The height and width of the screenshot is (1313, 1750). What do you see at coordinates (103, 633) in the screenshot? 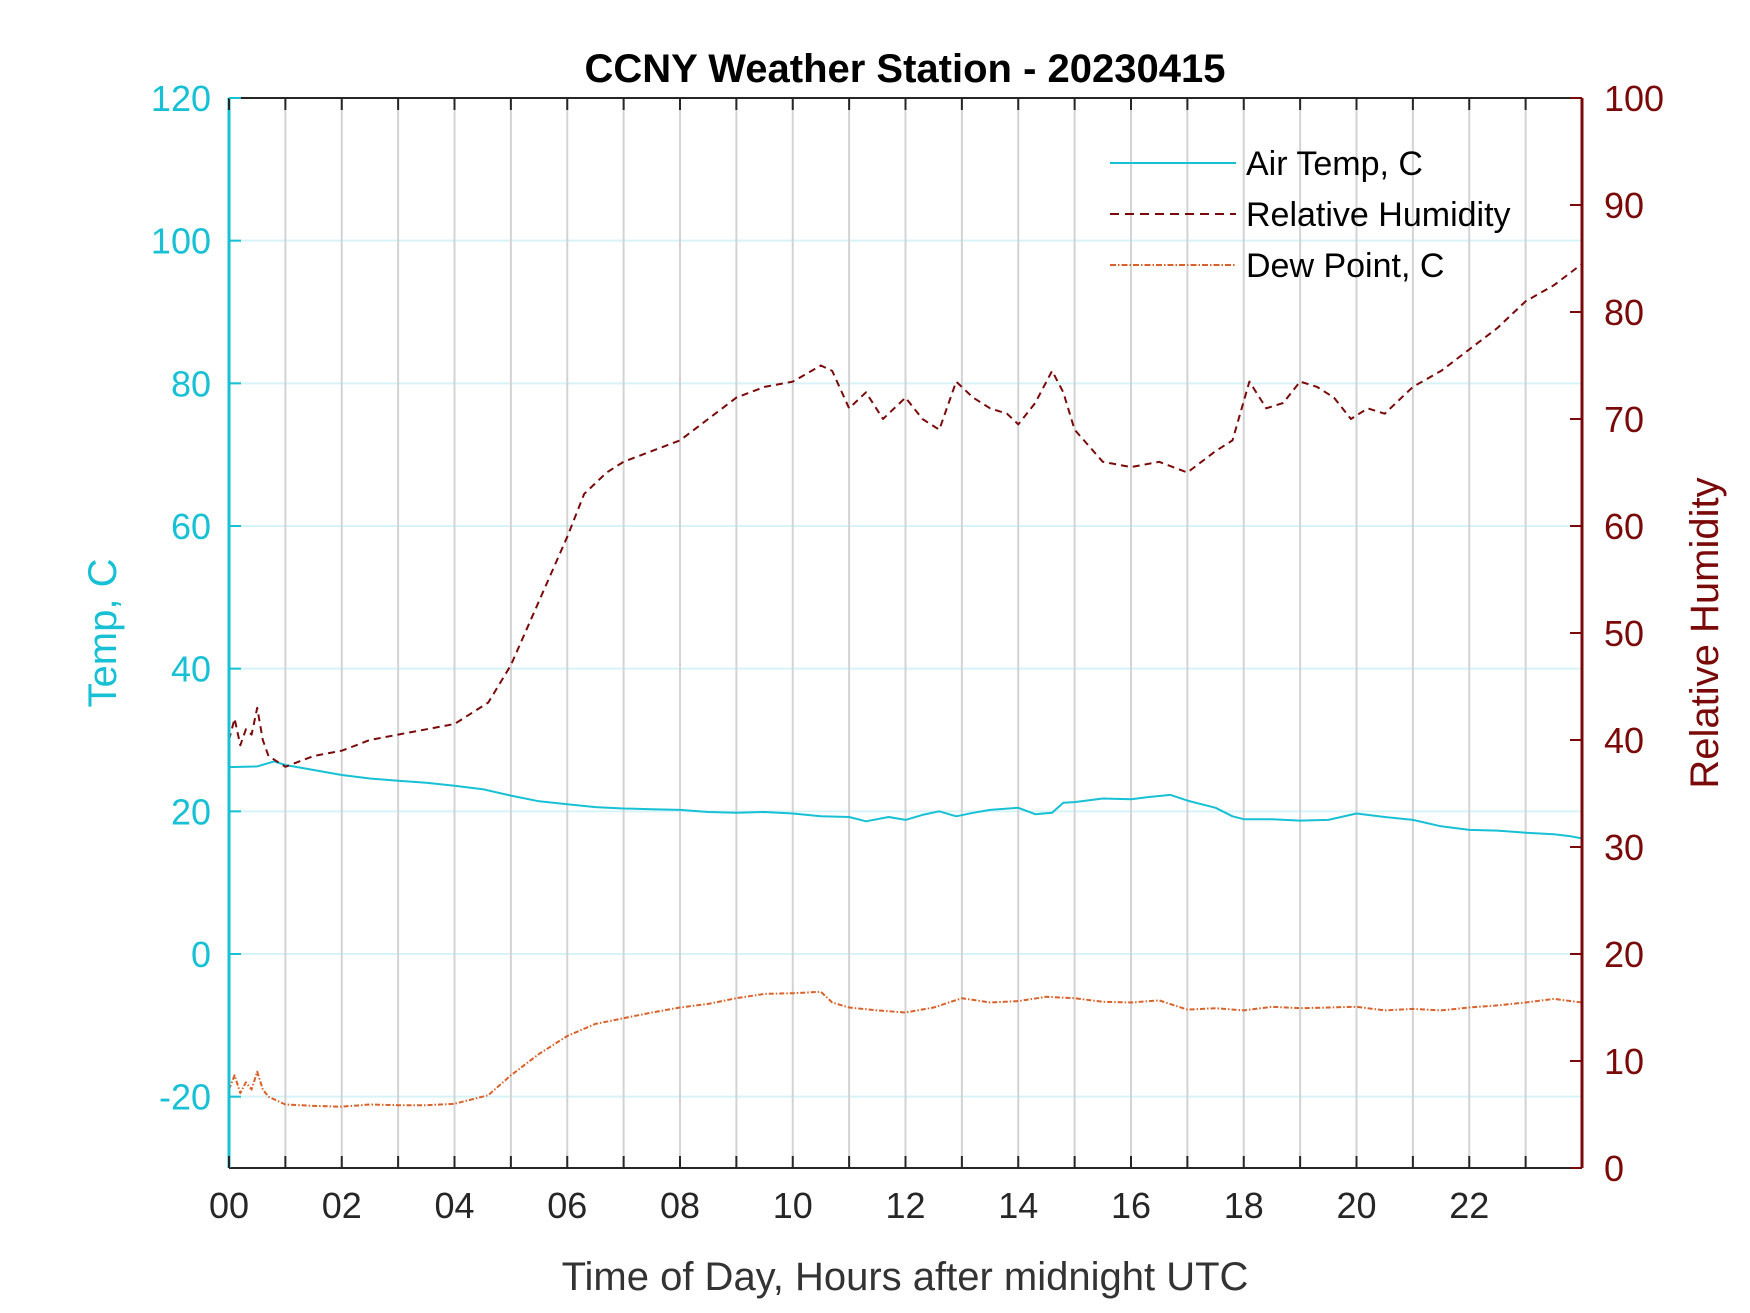
I see `y-left-axis-label: Temp, C` at bounding box center [103, 633].